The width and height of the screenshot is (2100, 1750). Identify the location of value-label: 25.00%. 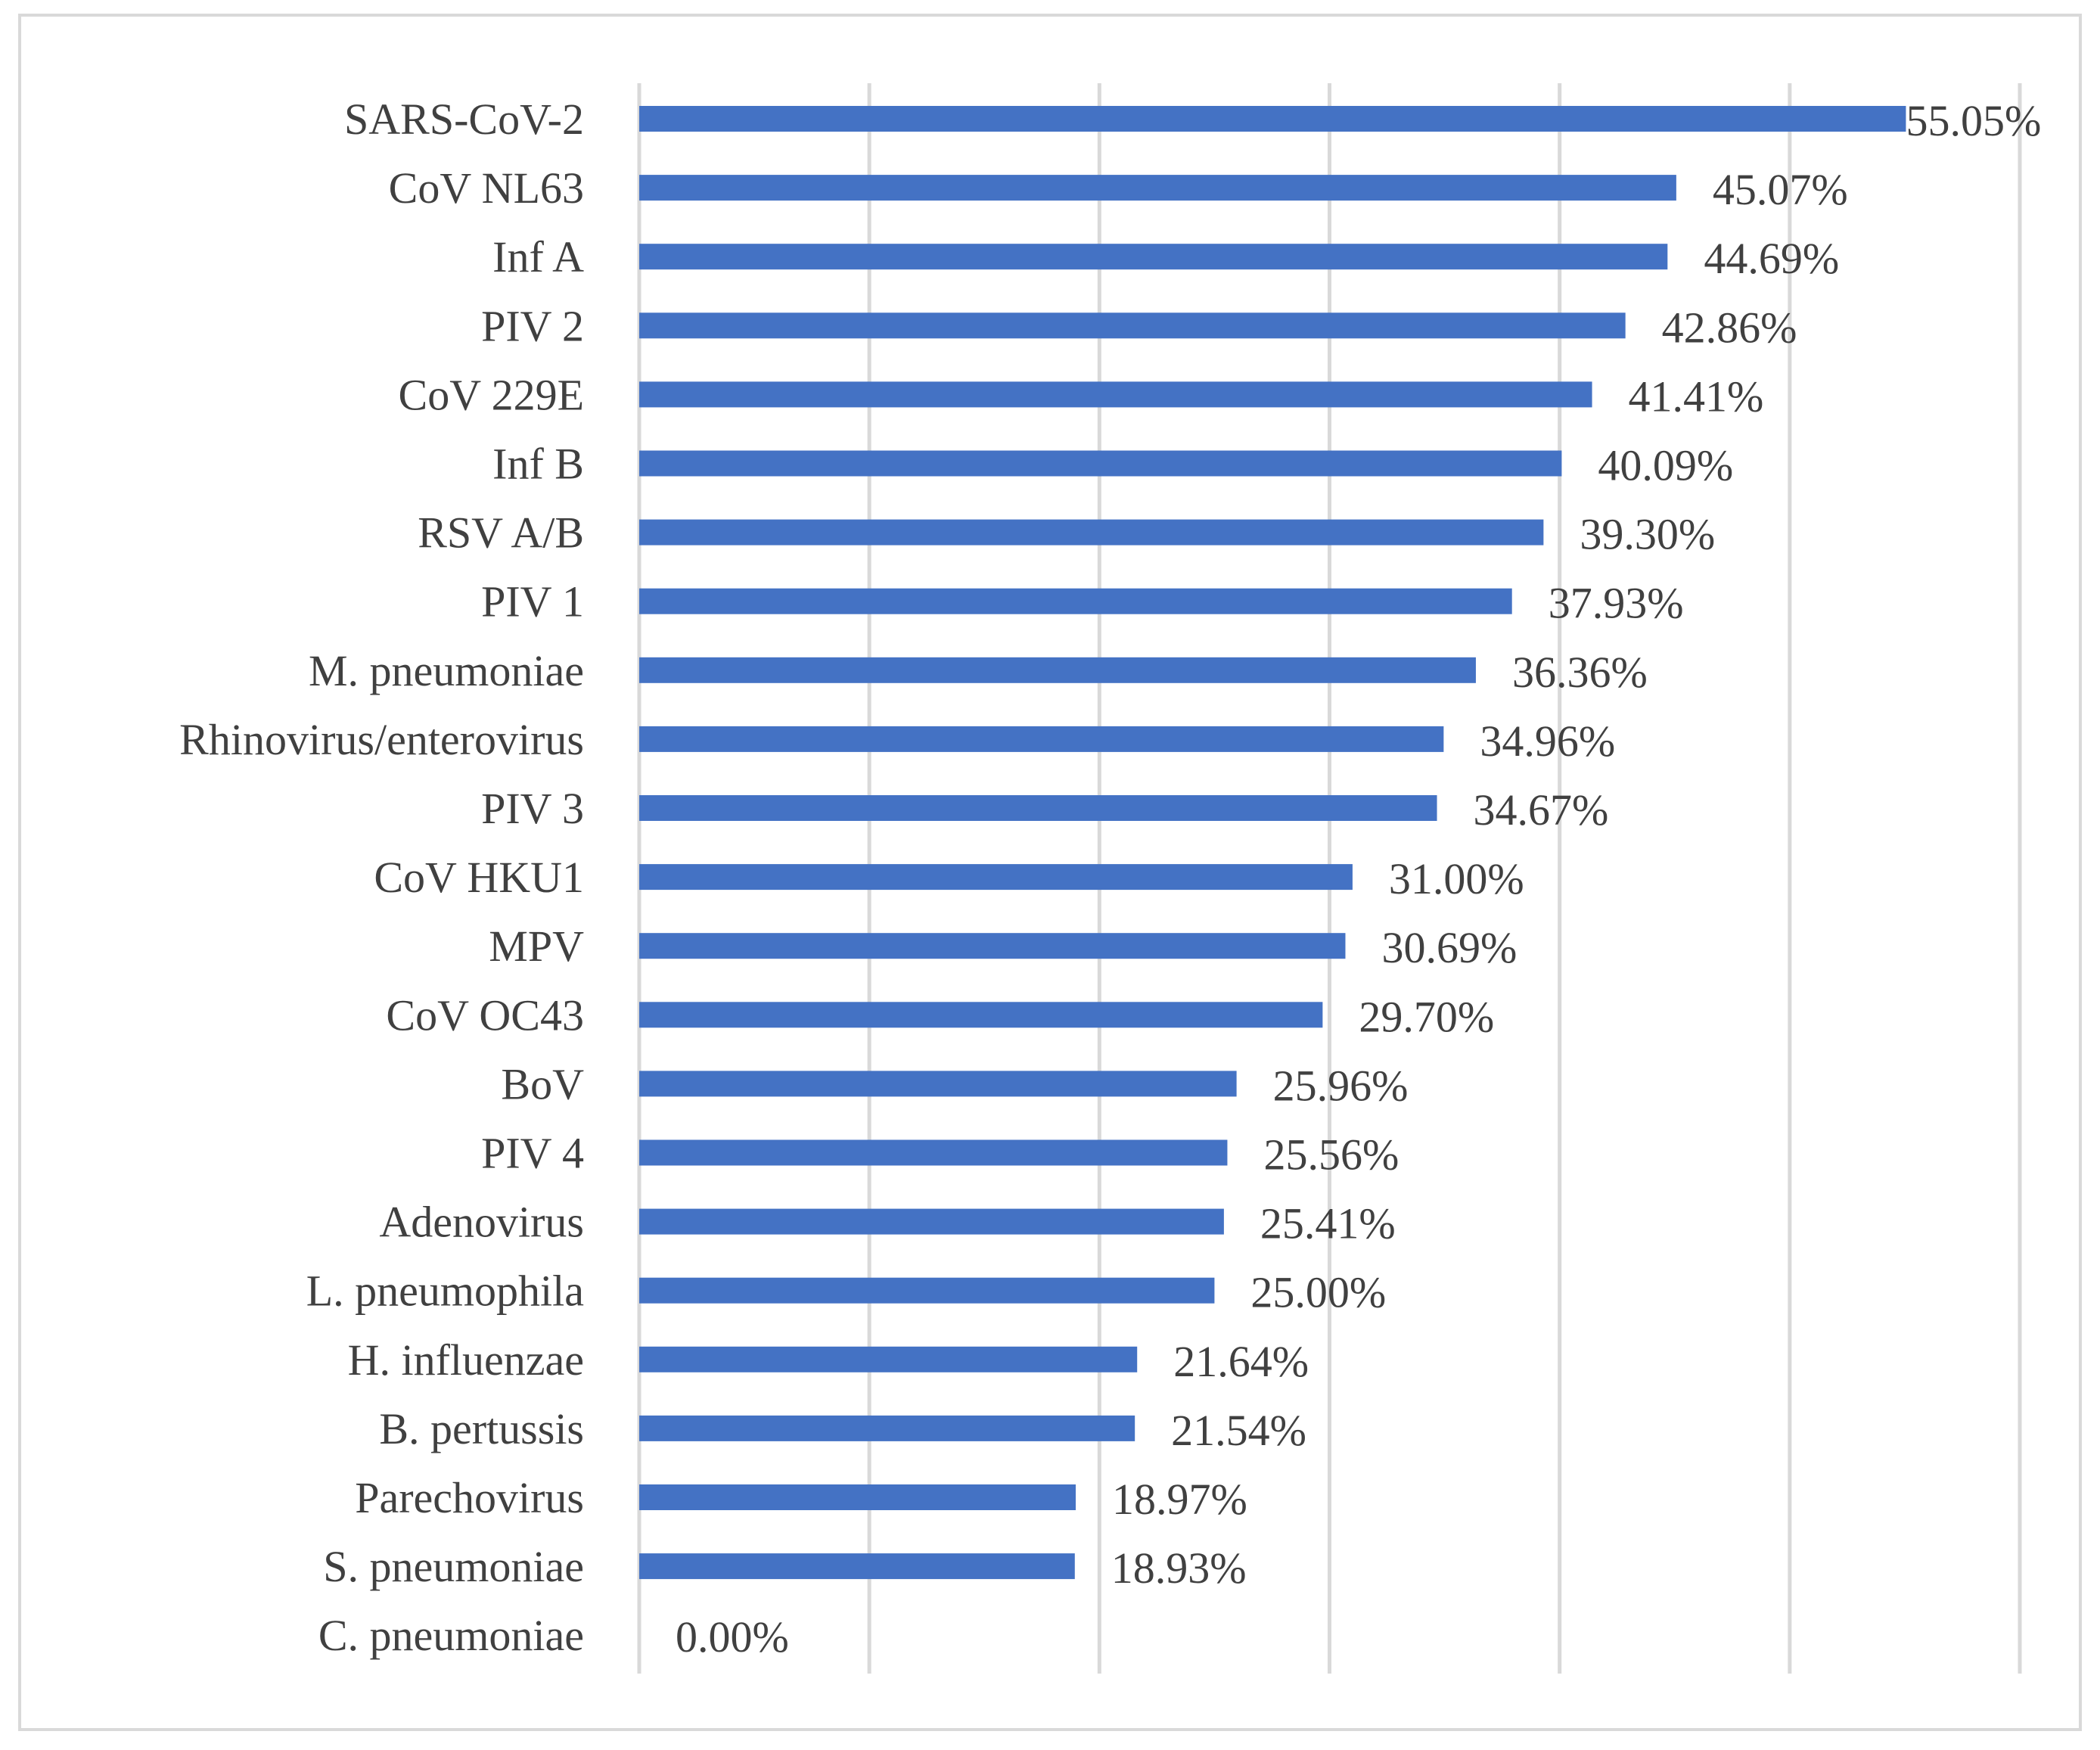
(1318, 1292).